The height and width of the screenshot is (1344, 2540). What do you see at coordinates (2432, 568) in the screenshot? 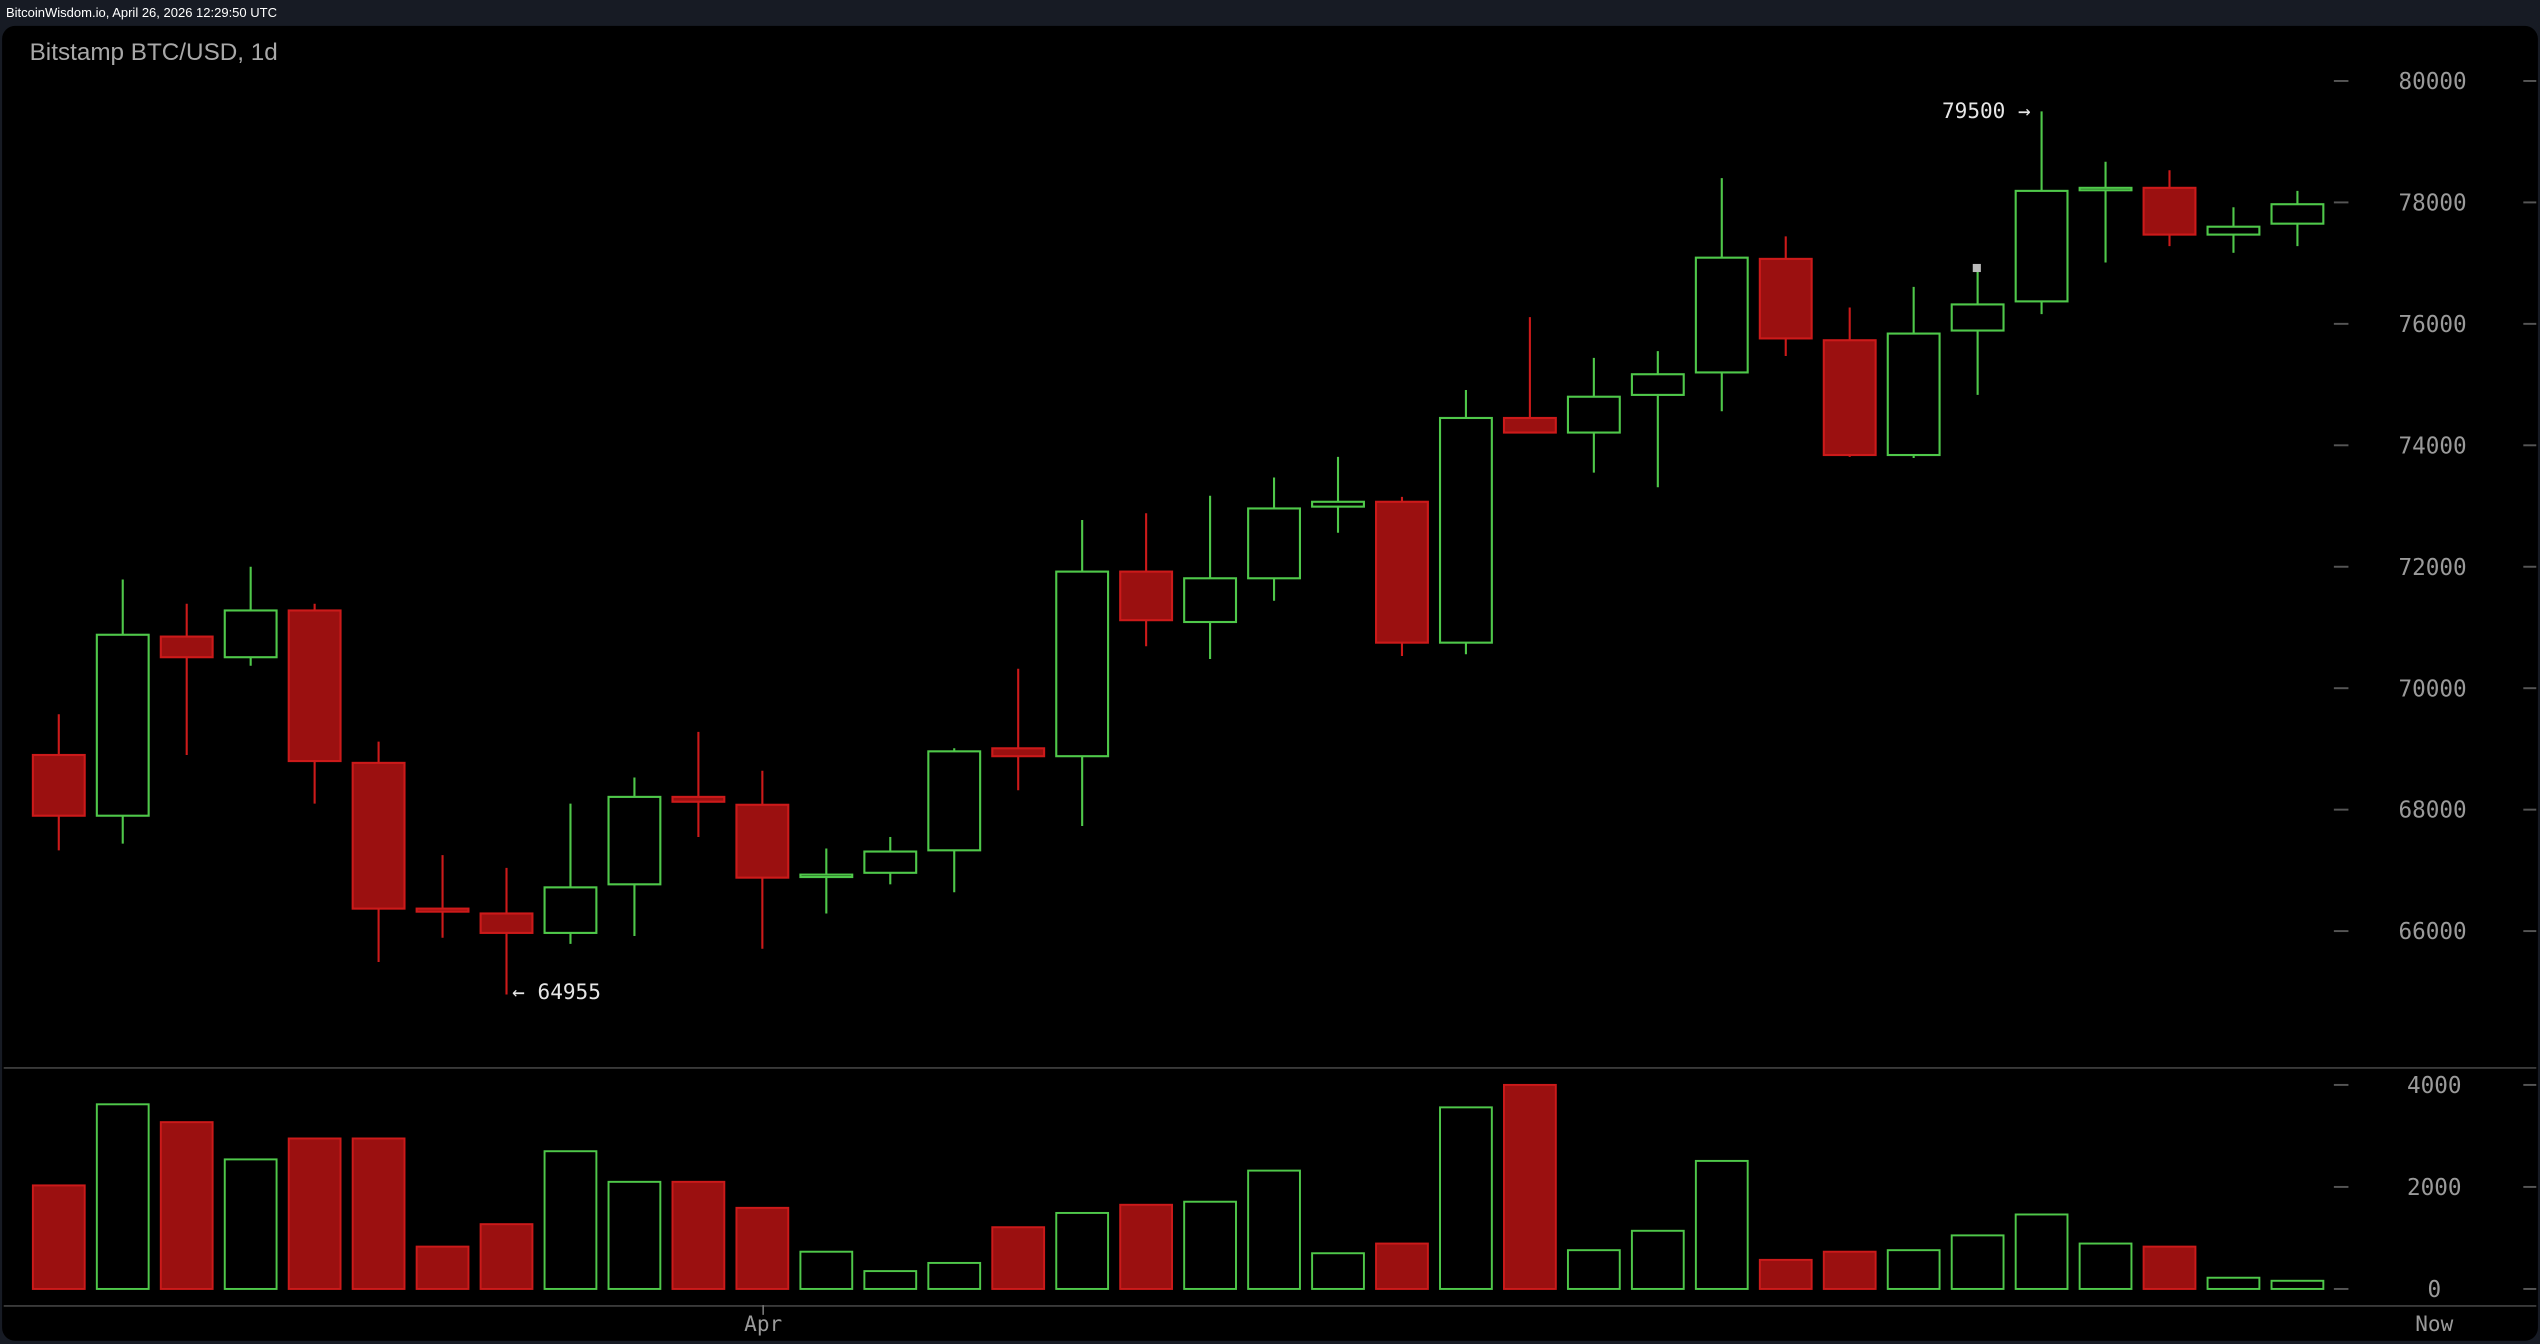
I see `price-tick-label: 72000` at bounding box center [2432, 568].